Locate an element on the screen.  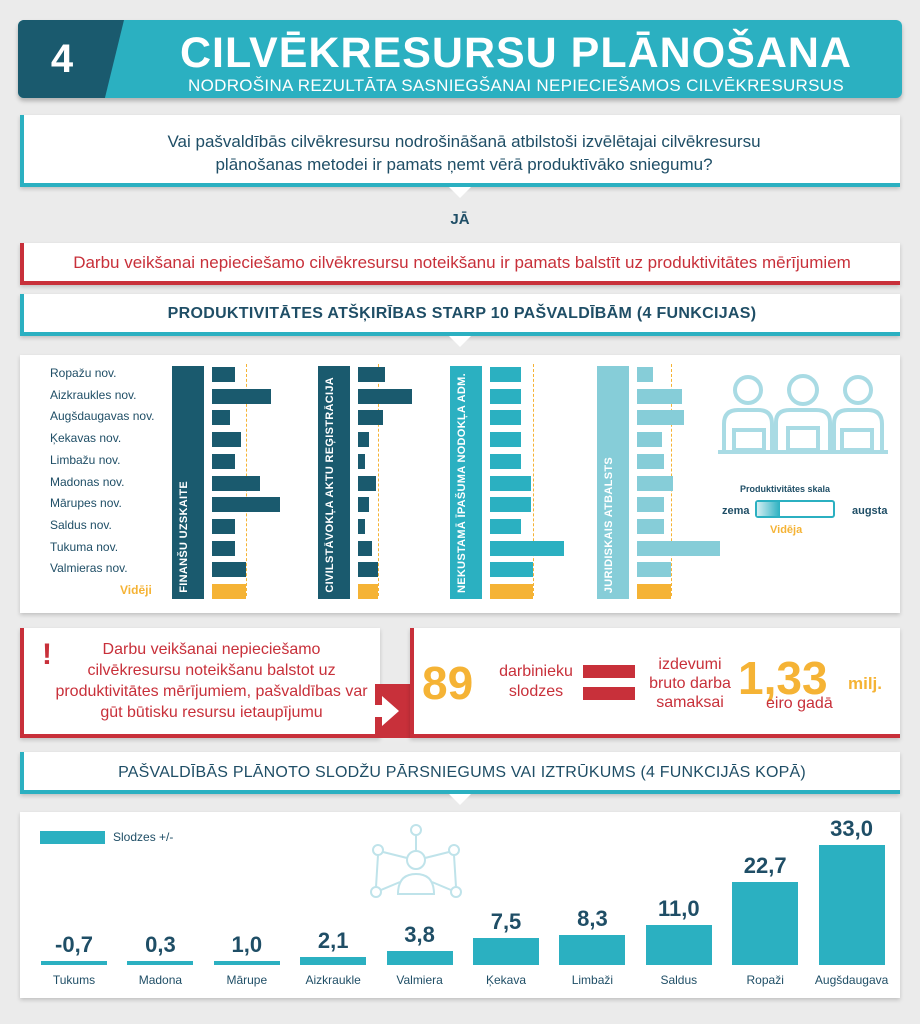
bar-value-label: 2,1 is located at coordinates (333, 941).